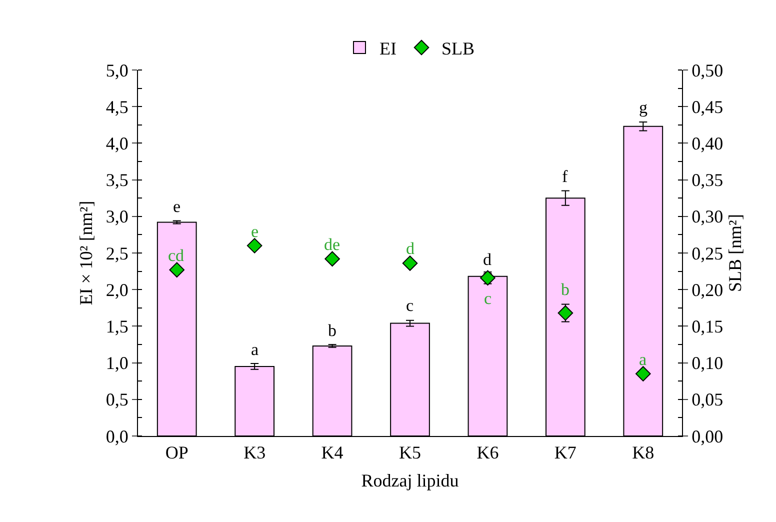 Image resolution: width=776 pixels, height=522 pixels. What do you see at coordinates (708, 70) in the screenshot?
I see `y2-tick-label: 0,50` at bounding box center [708, 70].